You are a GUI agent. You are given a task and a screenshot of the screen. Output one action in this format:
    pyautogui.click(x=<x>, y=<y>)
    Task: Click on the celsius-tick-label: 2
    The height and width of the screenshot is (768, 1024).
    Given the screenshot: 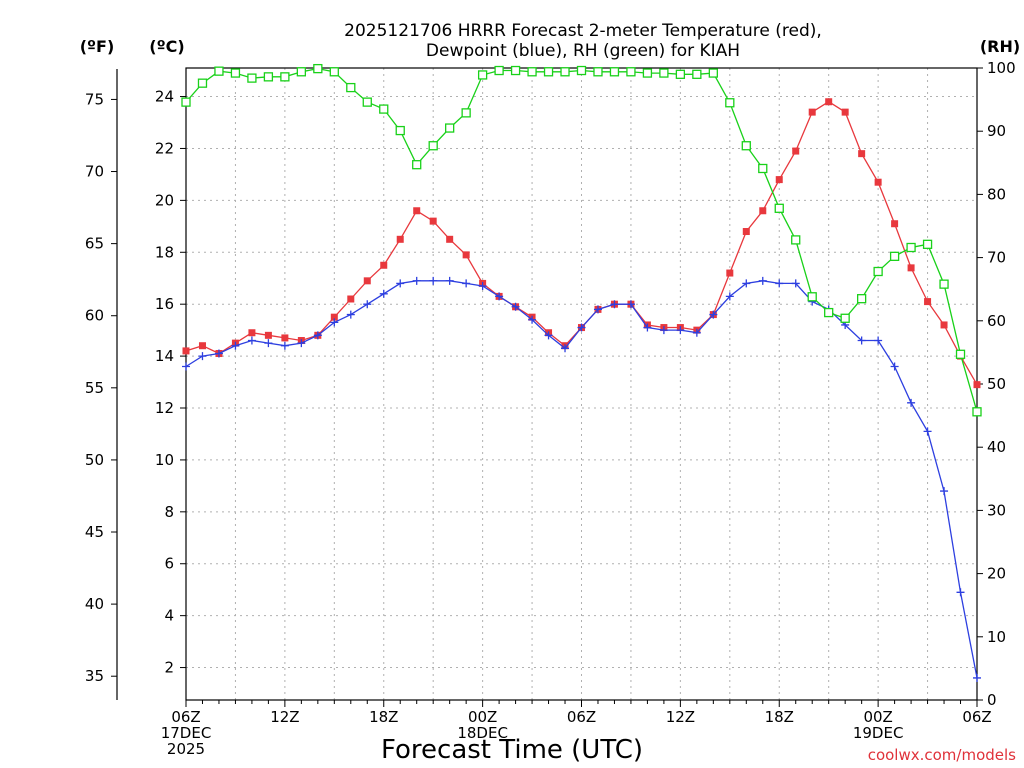 What is the action you would take?
    pyautogui.click(x=169, y=668)
    